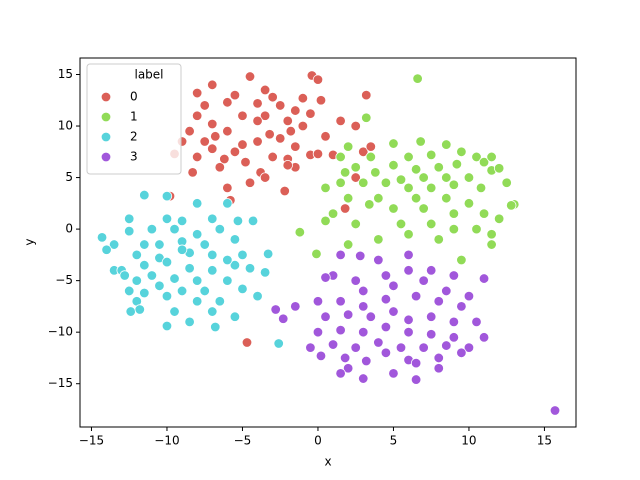 This screenshot has height=480, width=640. What do you see at coordinates (60, 383) in the screenshot?
I see `y-tick-label: −15` at bounding box center [60, 383].